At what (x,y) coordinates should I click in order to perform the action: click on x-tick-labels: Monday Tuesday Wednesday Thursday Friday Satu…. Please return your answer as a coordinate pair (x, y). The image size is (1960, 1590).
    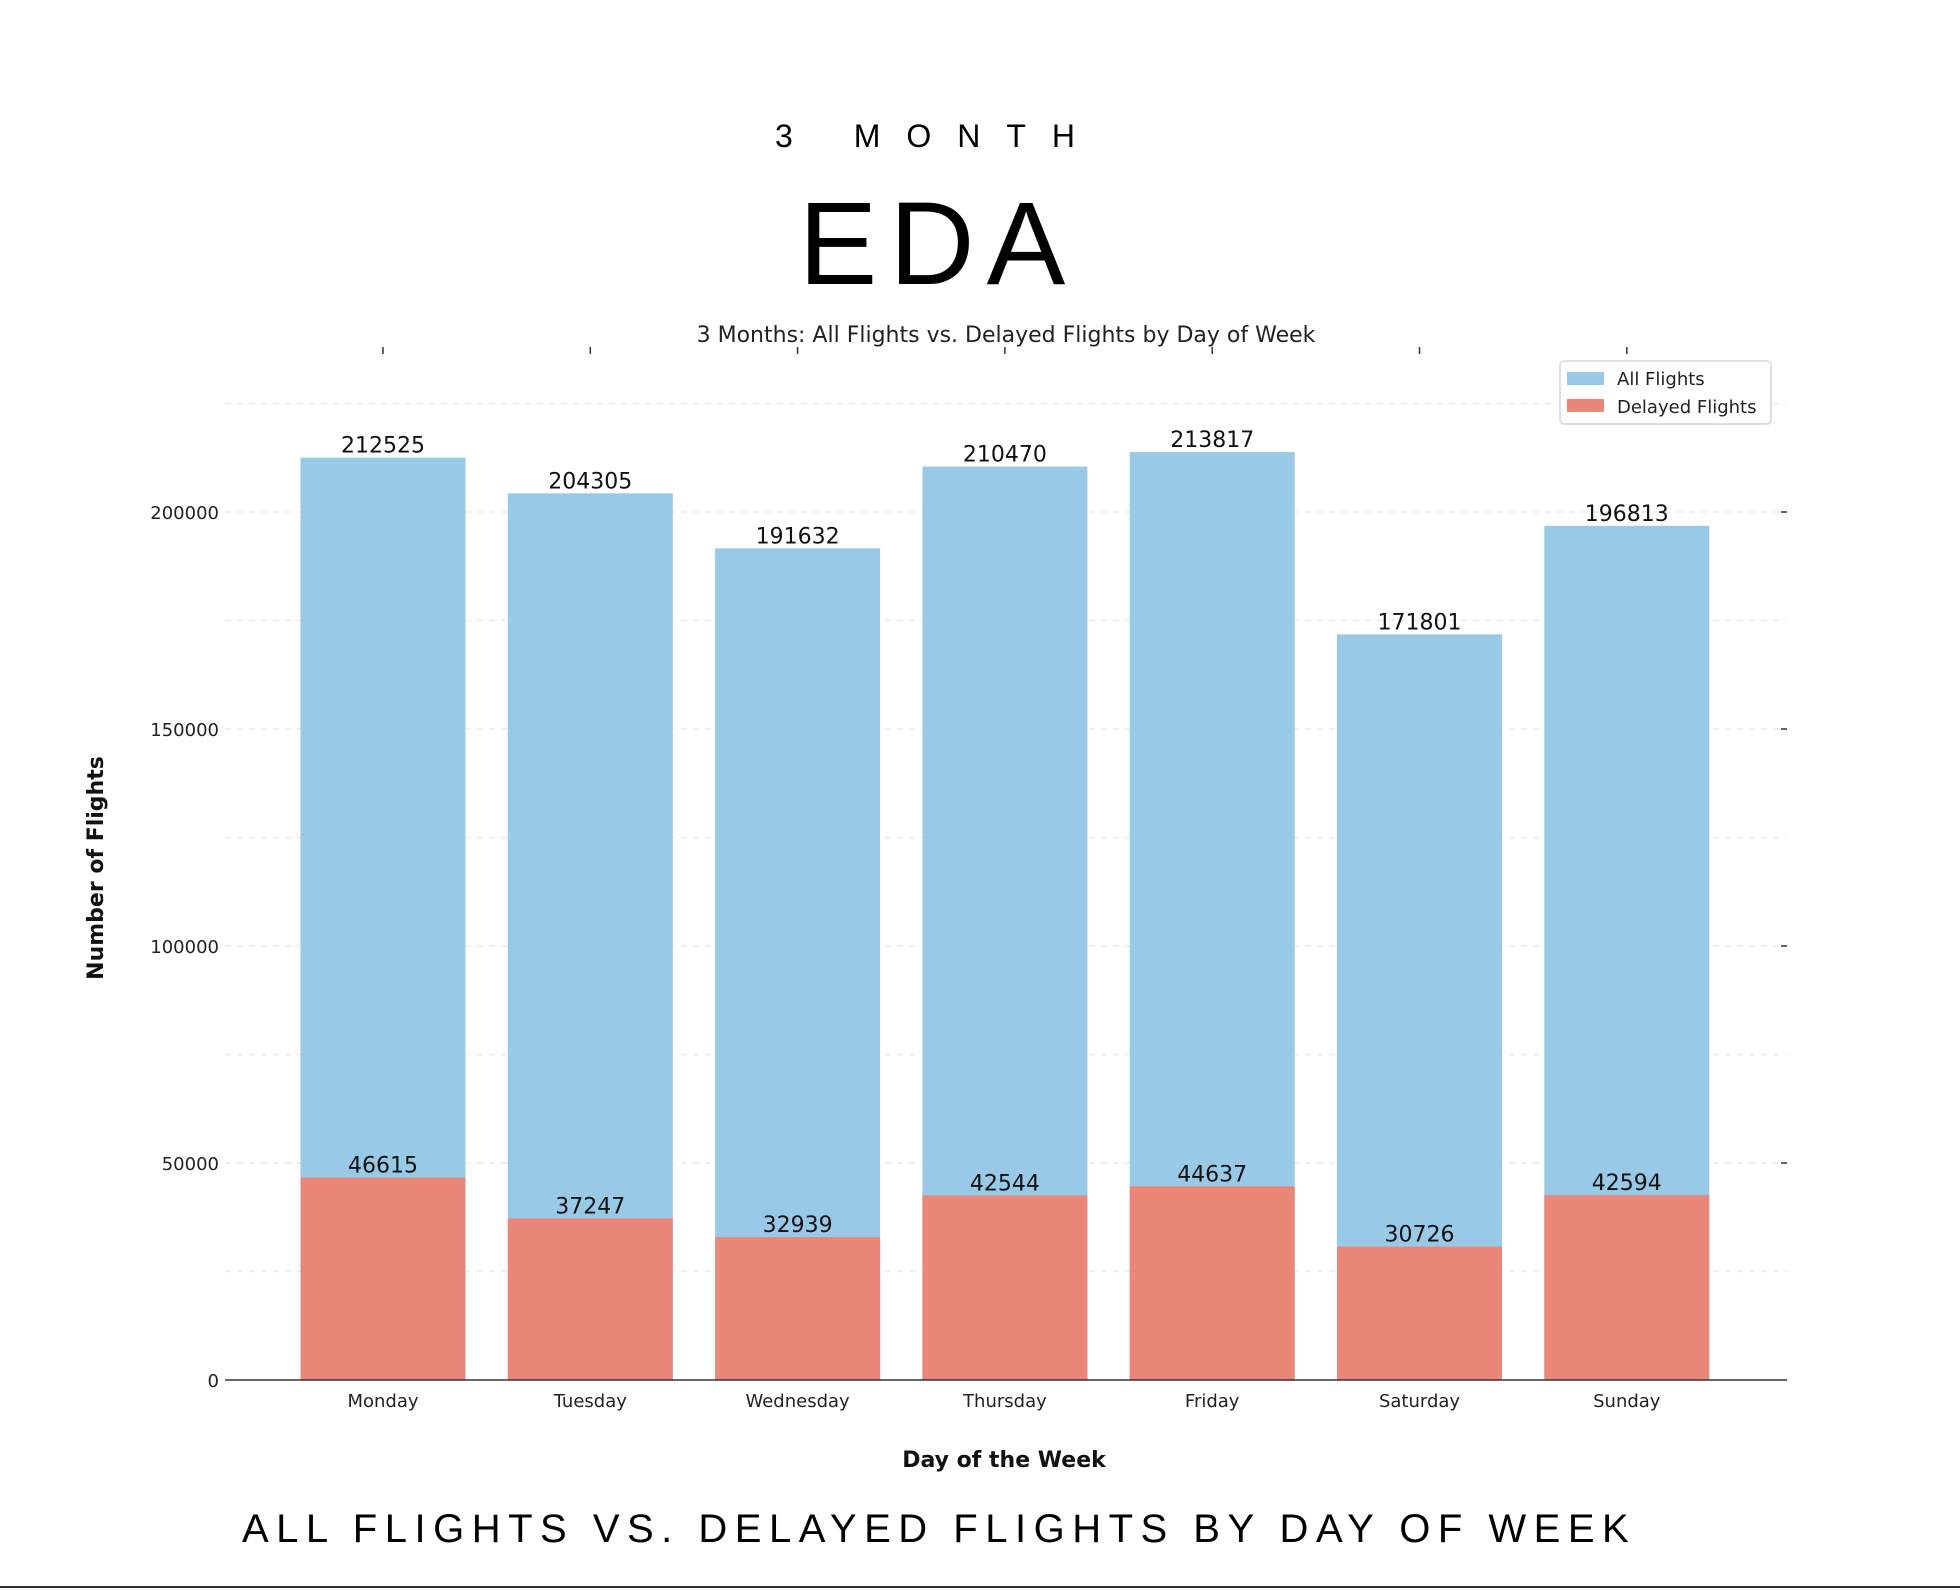
    Looking at the image, I should click on (1003, 1401).